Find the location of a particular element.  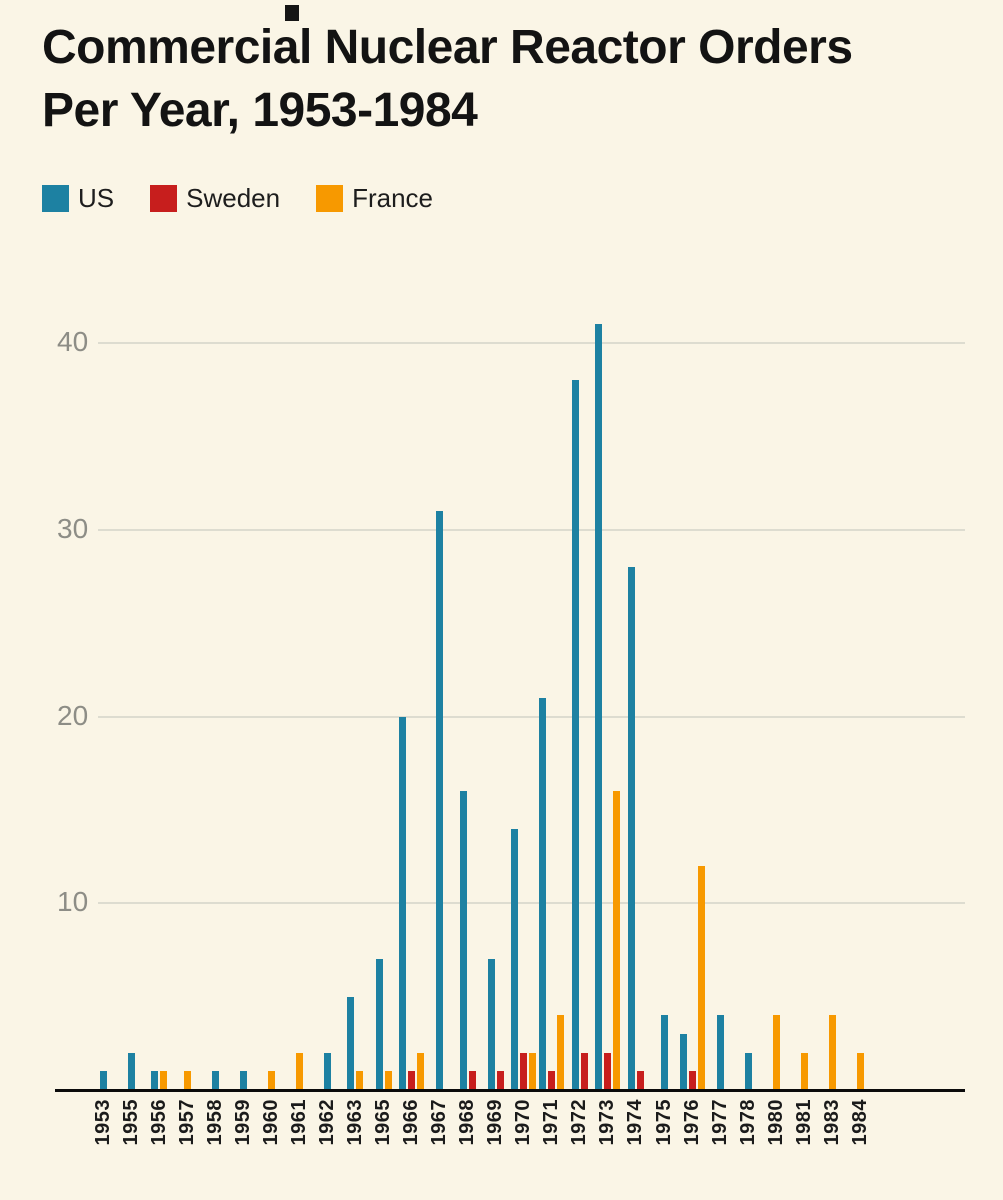

bar-sweden-1970 is located at coordinates (524, 1071).